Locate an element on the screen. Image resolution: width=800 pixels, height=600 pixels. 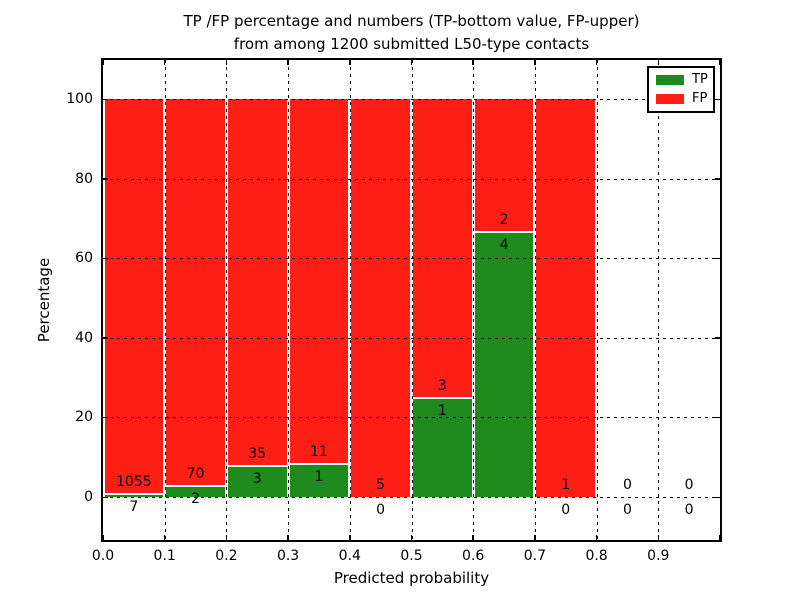
x-tick-label: 0.7 is located at coordinates (535, 556).